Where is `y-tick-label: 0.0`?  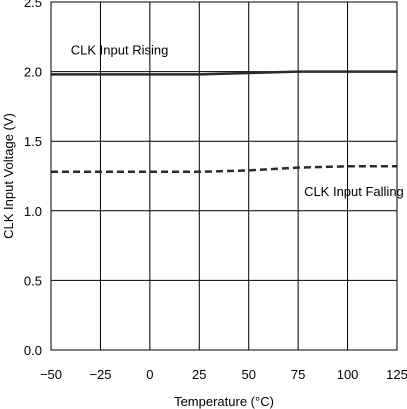 y-tick-label: 0.0 is located at coordinates (33, 350).